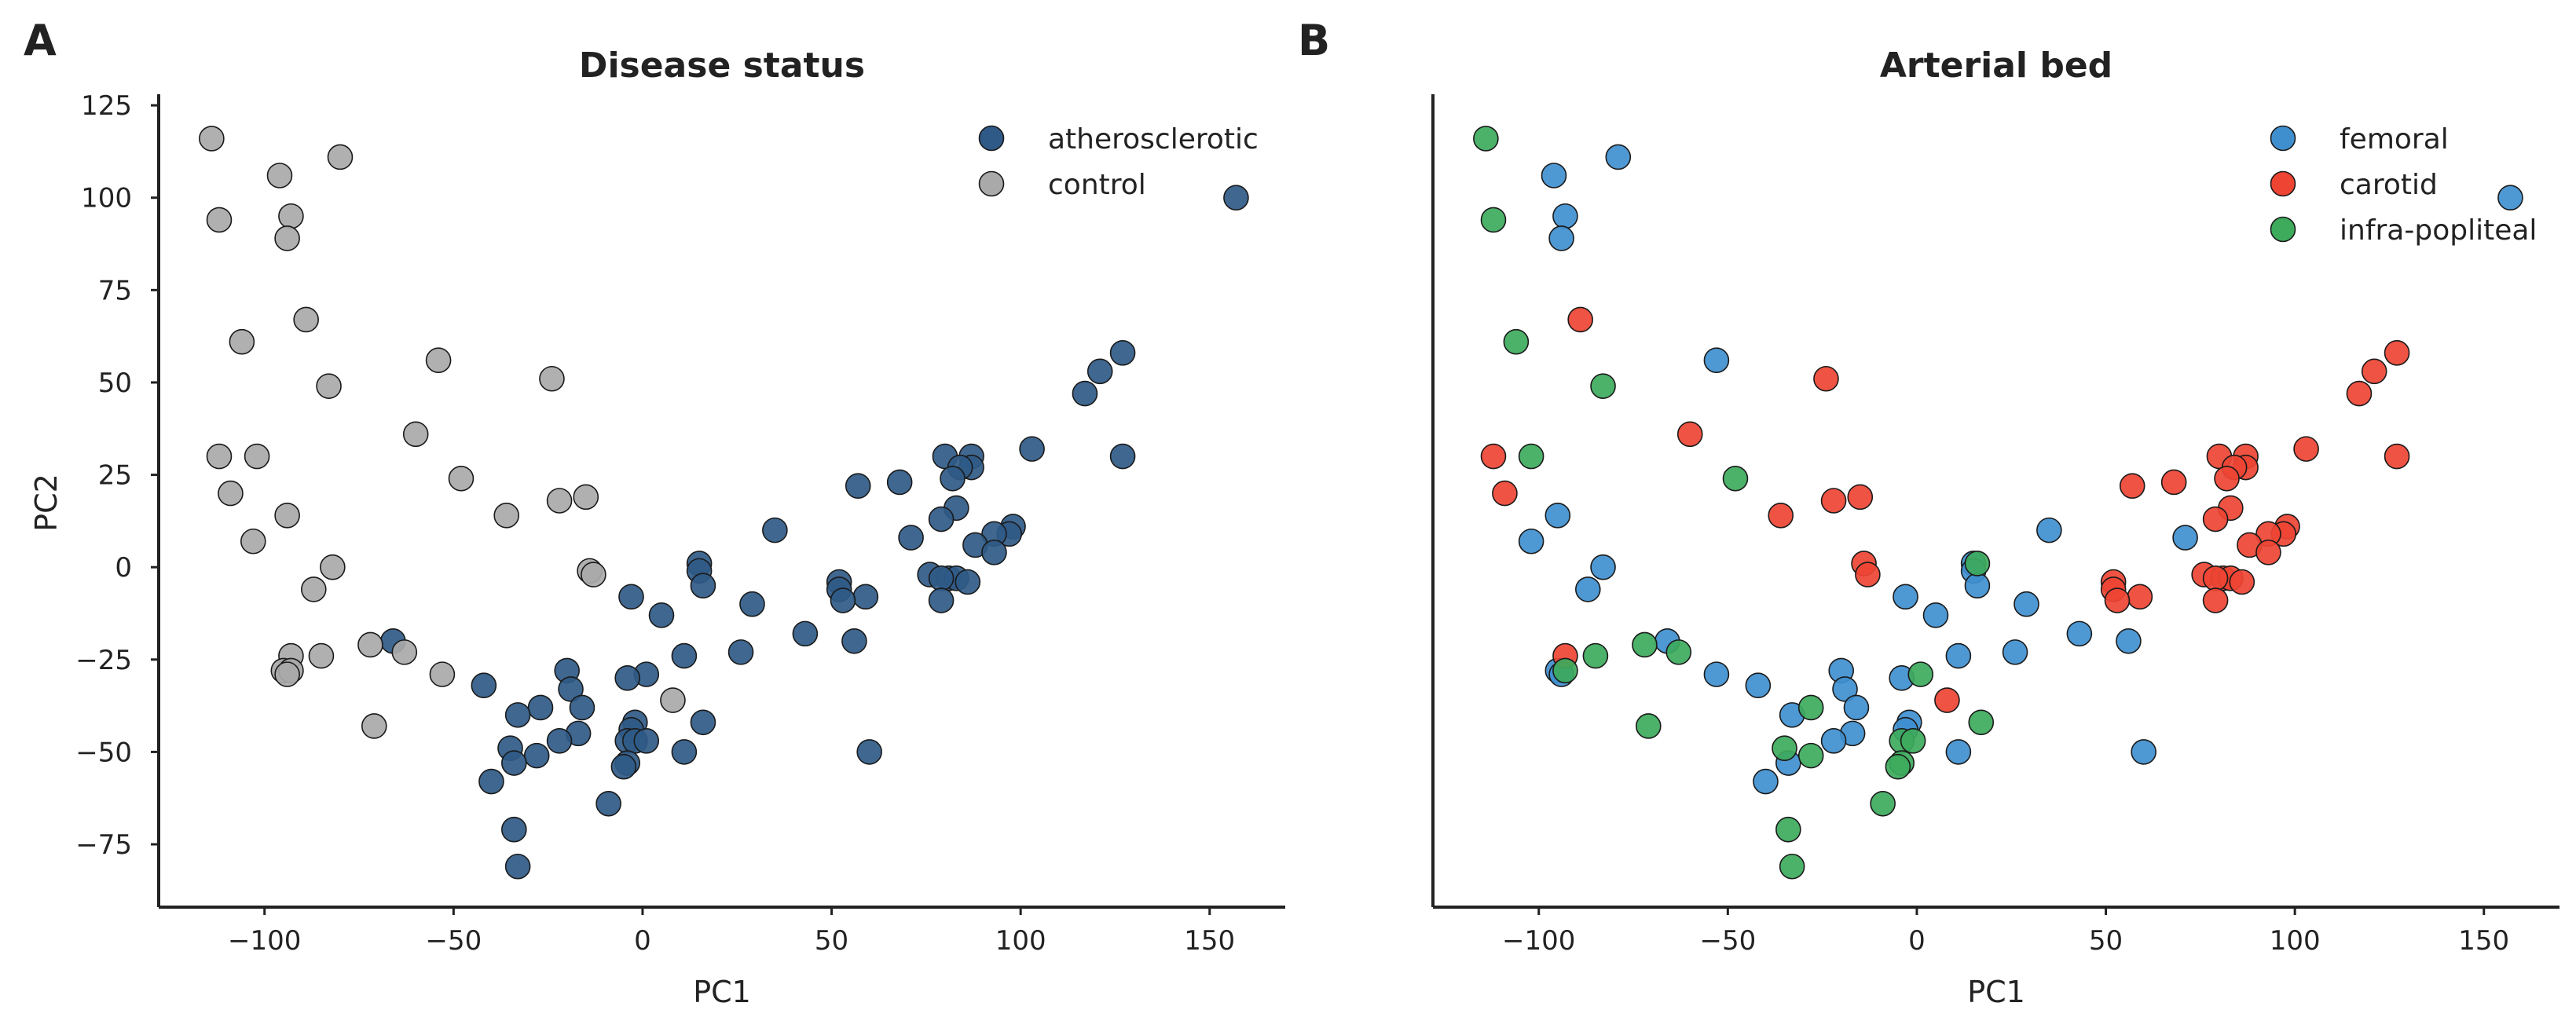 The width and height of the screenshot is (2576, 1032). Describe the element at coordinates (1538, 941) in the screenshot. I see `panel-b-x-tick-label: −100` at that location.